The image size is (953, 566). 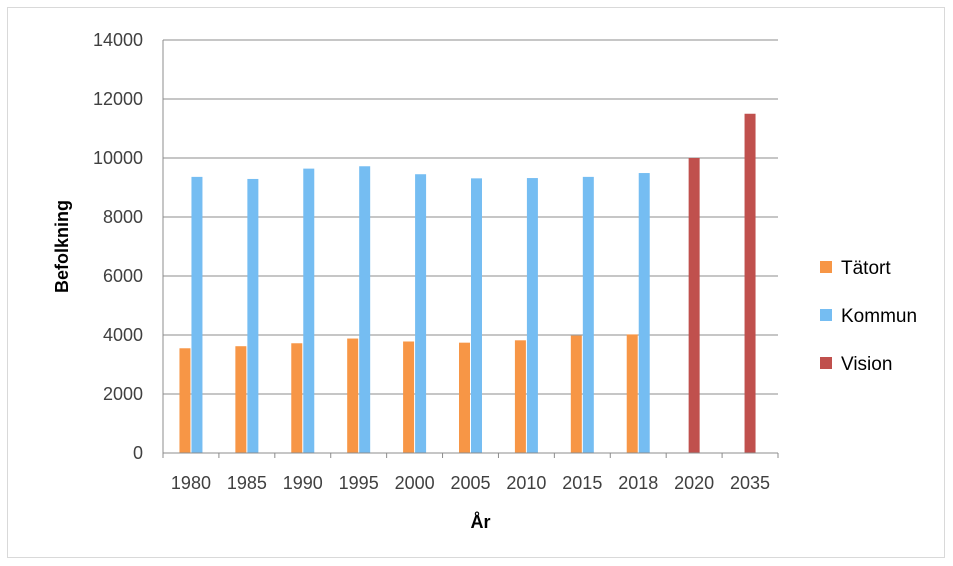 What do you see at coordinates (309, 310) in the screenshot?
I see `bar-kommun-1990` at bounding box center [309, 310].